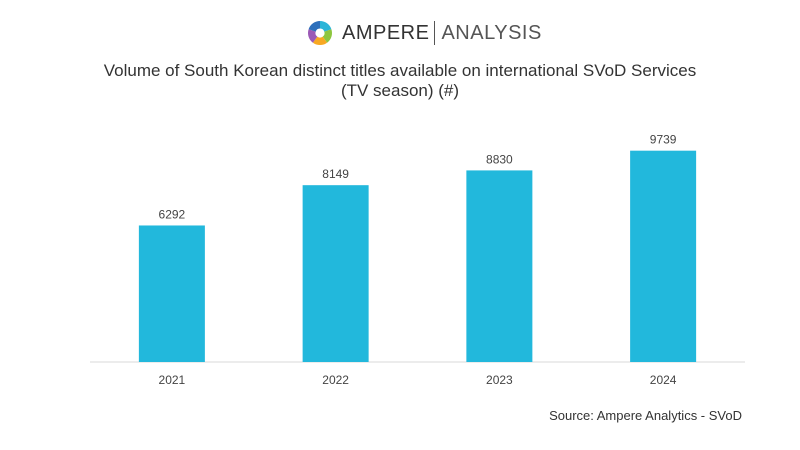 This screenshot has height=450, width=800. What do you see at coordinates (499, 159) in the screenshot?
I see `data-label-2023: 8830` at bounding box center [499, 159].